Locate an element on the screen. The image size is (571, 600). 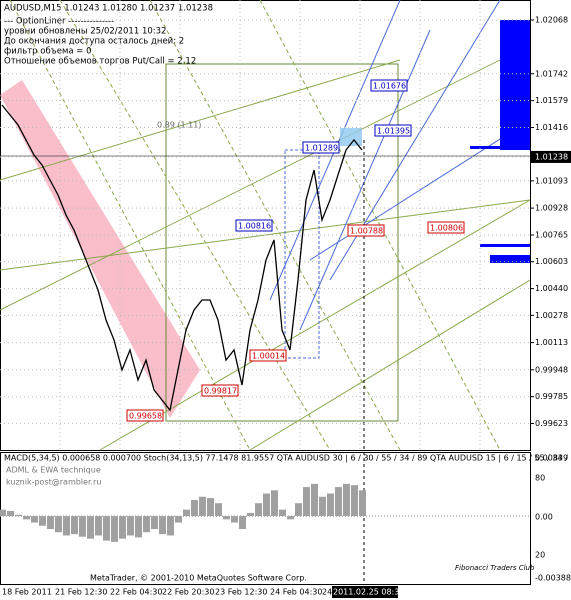
y-tick-label: 1.01238 is located at coordinates (551, 156).